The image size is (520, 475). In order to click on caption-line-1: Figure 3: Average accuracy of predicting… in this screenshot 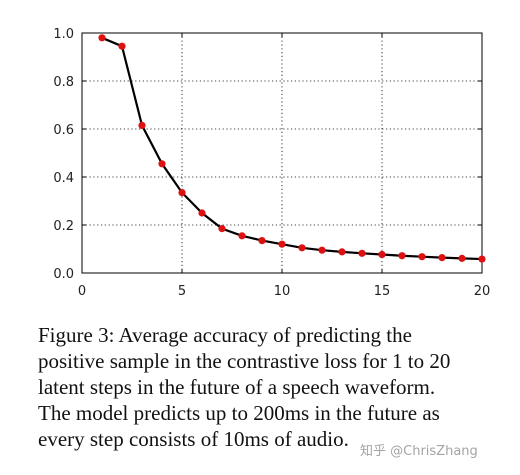, I will do `click(225, 335)`.